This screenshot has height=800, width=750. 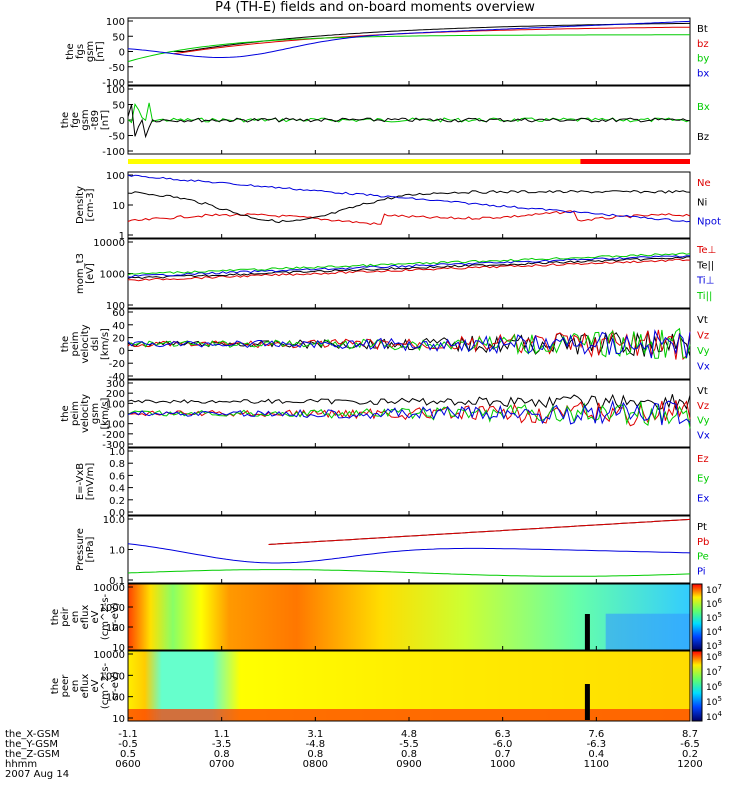 I want to click on legend-item: Ni, so click(x=702, y=202).